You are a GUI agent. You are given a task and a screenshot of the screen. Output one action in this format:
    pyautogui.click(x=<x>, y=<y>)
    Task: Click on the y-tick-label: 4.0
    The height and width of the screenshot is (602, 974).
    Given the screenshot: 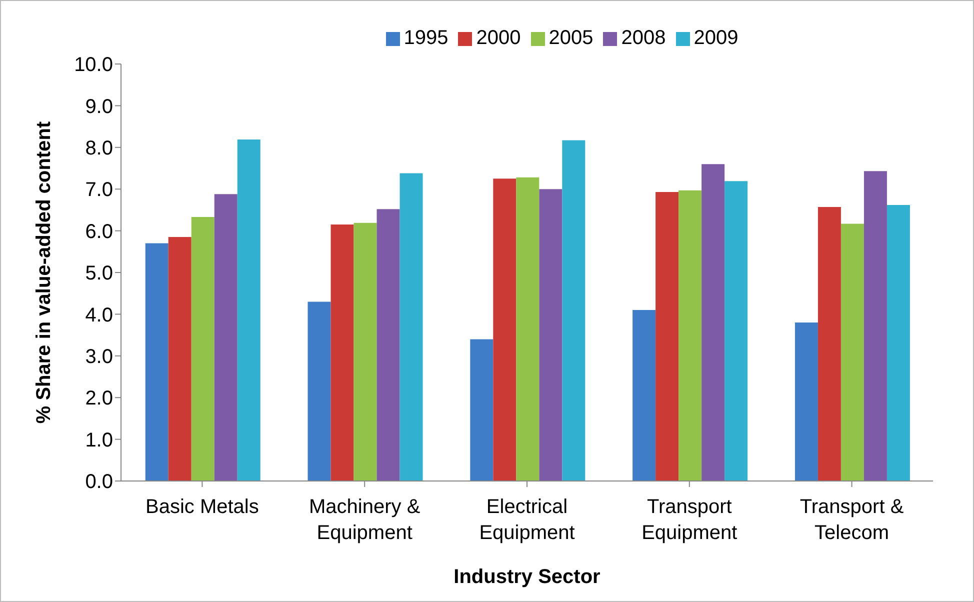 What is the action you would take?
    pyautogui.click(x=99, y=315)
    